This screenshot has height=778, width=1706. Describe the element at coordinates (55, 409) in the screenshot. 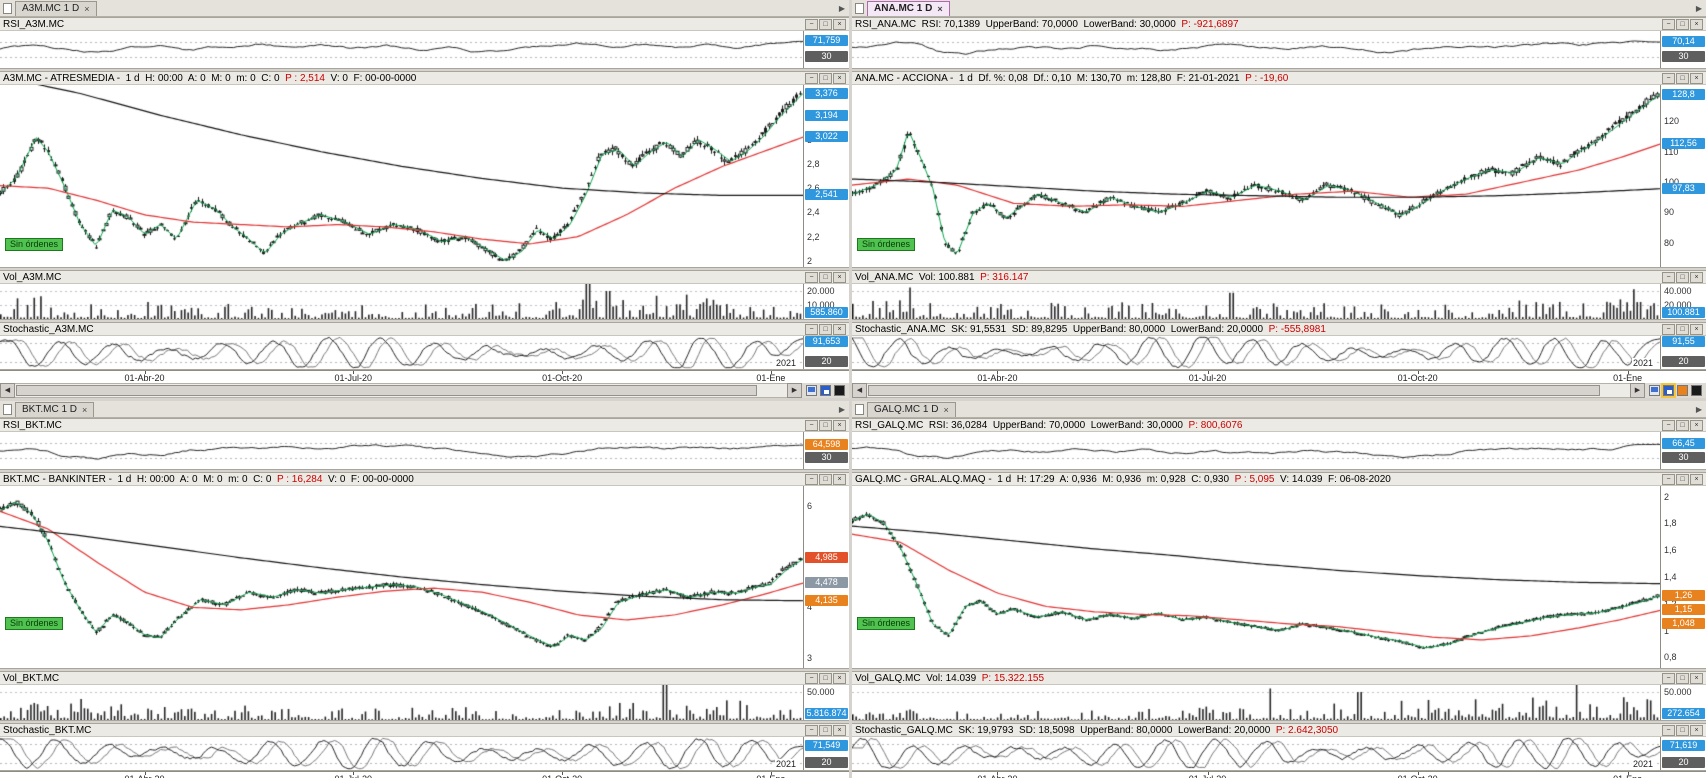

I see `tab-bkt: BKT.MC 1 D ×` at that location.